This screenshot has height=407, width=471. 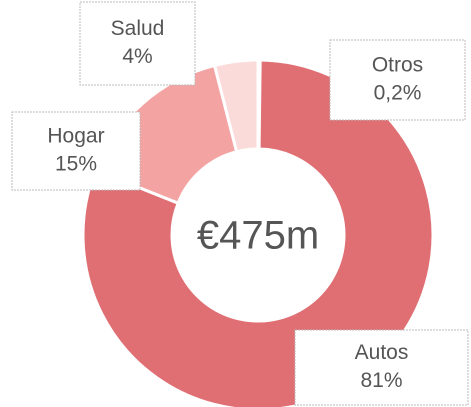 What do you see at coordinates (75, 136) in the screenshot?
I see `category-label: Hogar` at bounding box center [75, 136].